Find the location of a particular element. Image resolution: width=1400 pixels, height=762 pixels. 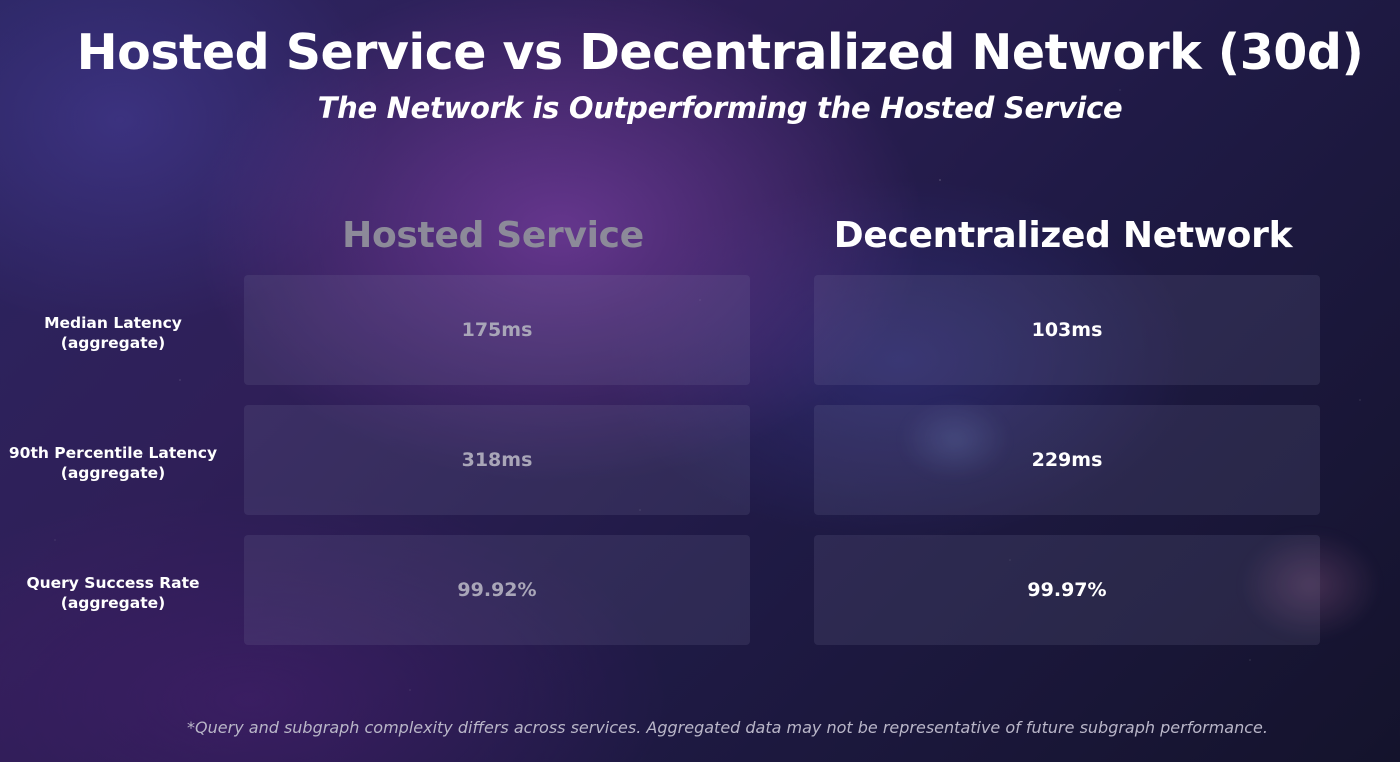

network-p90-latency-cell: 229ms is located at coordinates (1067, 460).